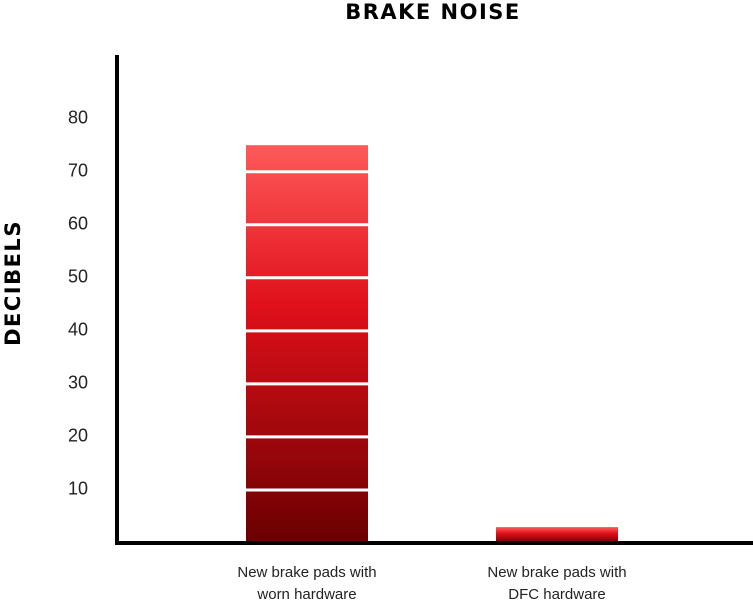 This screenshot has width=753, height=601. I want to click on y-tick-label: 10, so click(78, 489).